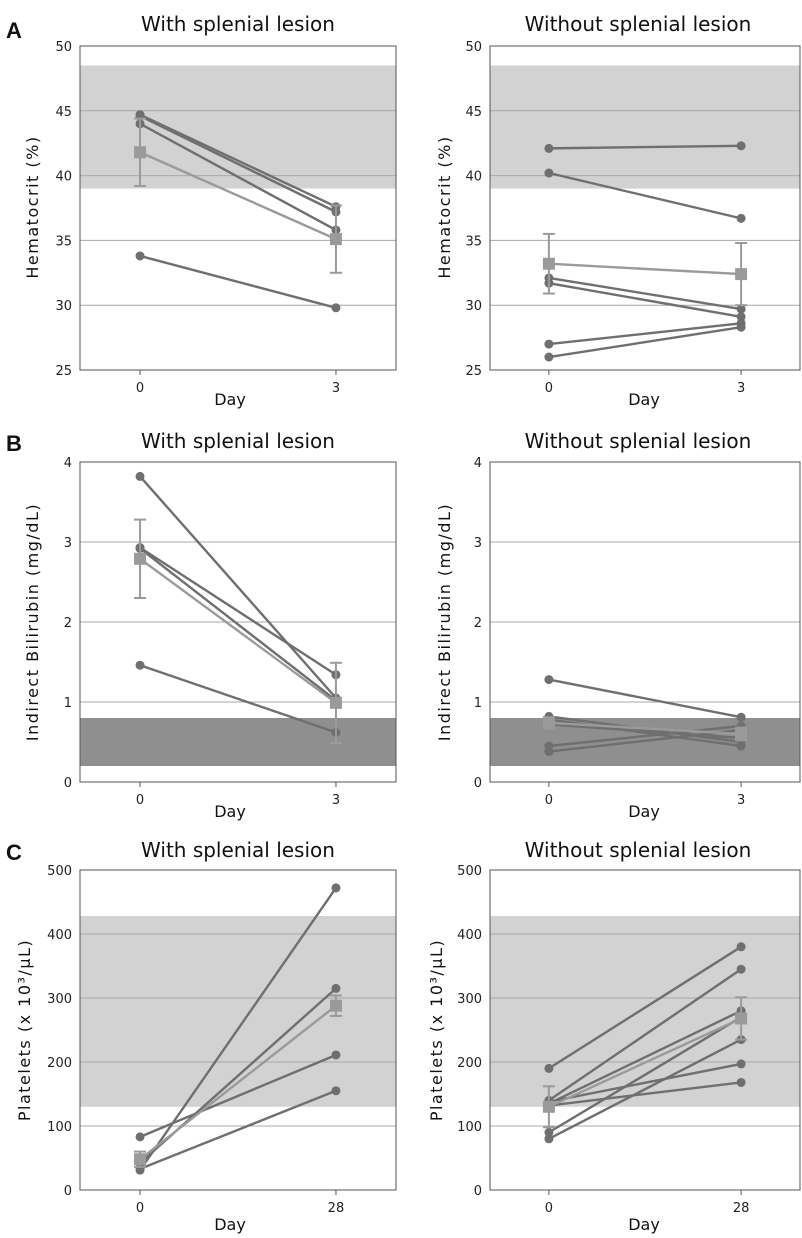 Image resolution: width=802 pixels, height=1238 pixels. I want to click on y-axis-label: Indirect Bilirubin (mg/dL), so click(444, 622).